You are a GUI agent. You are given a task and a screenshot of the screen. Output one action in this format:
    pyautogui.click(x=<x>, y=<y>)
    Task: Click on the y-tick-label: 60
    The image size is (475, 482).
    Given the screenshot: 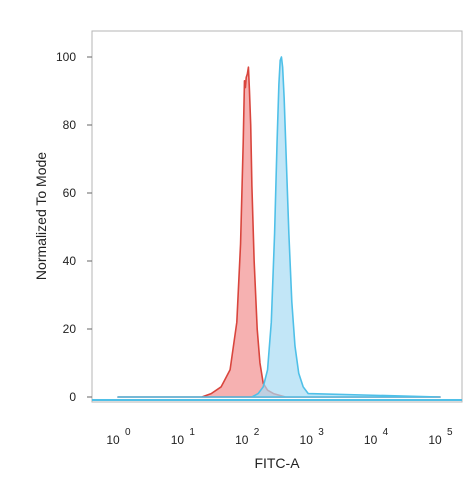 What is the action you would take?
    pyautogui.click(x=70, y=193)
    